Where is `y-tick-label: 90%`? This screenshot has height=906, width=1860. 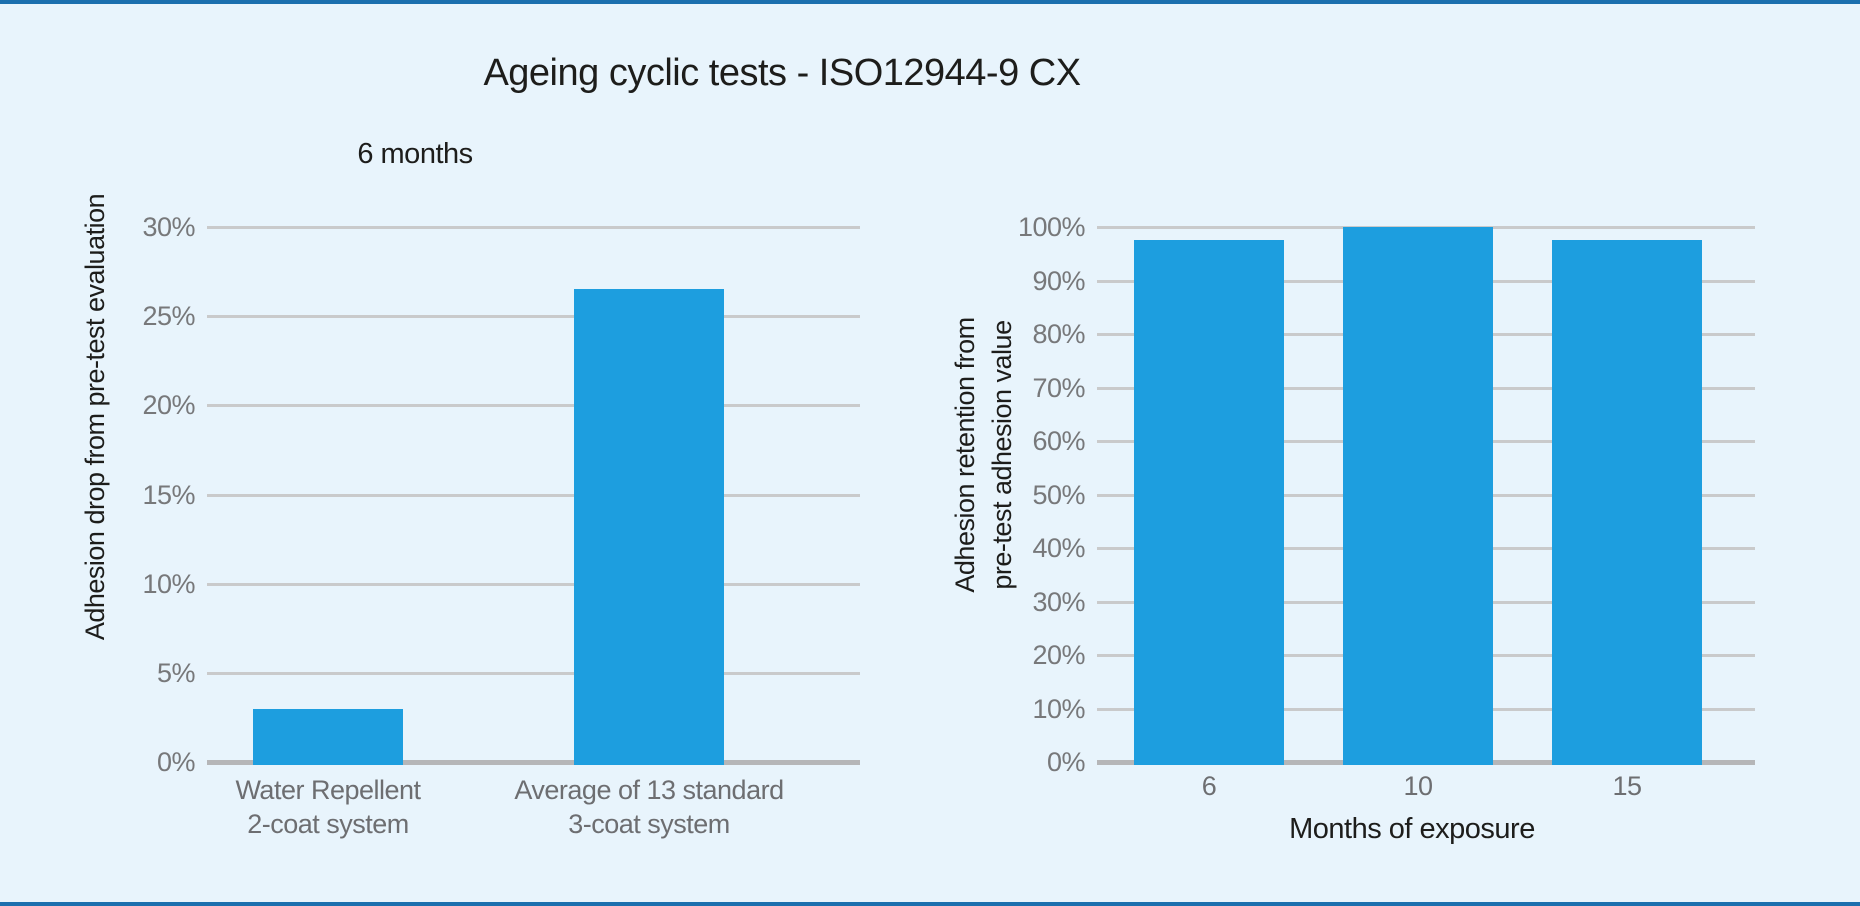 y-tick-label: 90% is located at coordinates (1058, 280).